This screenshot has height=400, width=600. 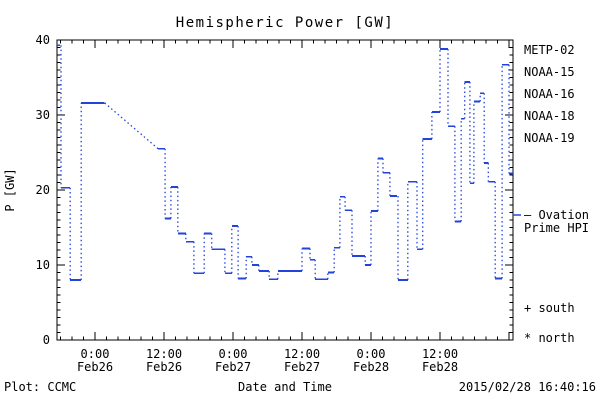 What do you see at coordinates (549, 116) in the screenshot?
I see `legend-noaa-18: NOAA-18` at bounding box center [549, 116].